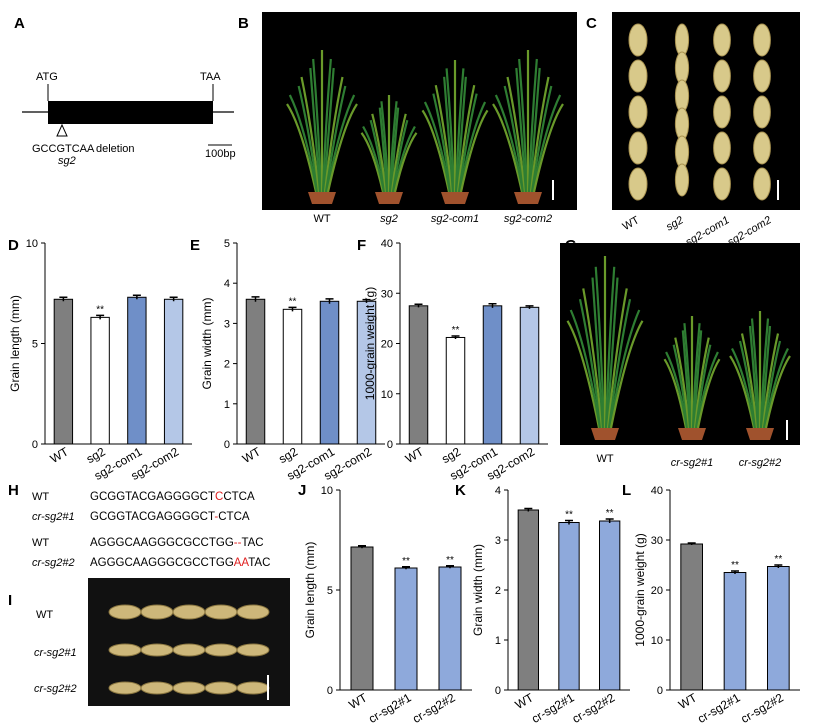 The width and height of the screenshot is (824, 724). What do you see at coordinates (40, 543) in the screenshot?
I see `sequence-label: WT` at bounding box center [40, 543].